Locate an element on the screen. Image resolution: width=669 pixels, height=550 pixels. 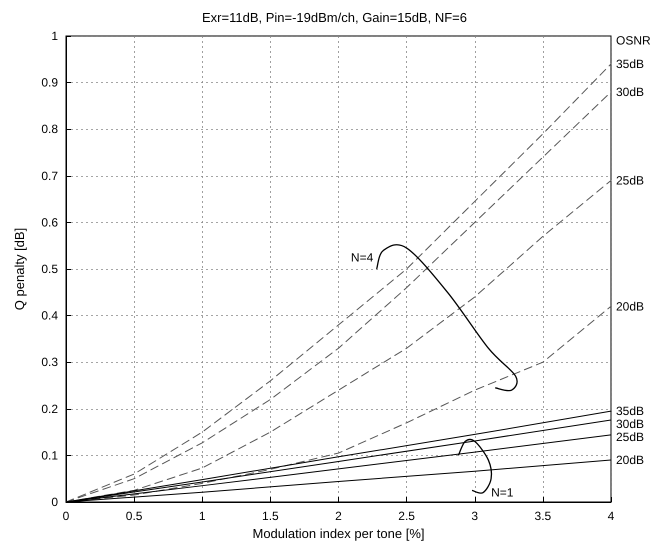
x-tick-label: 0.5 is located at coordinates (134, 516).